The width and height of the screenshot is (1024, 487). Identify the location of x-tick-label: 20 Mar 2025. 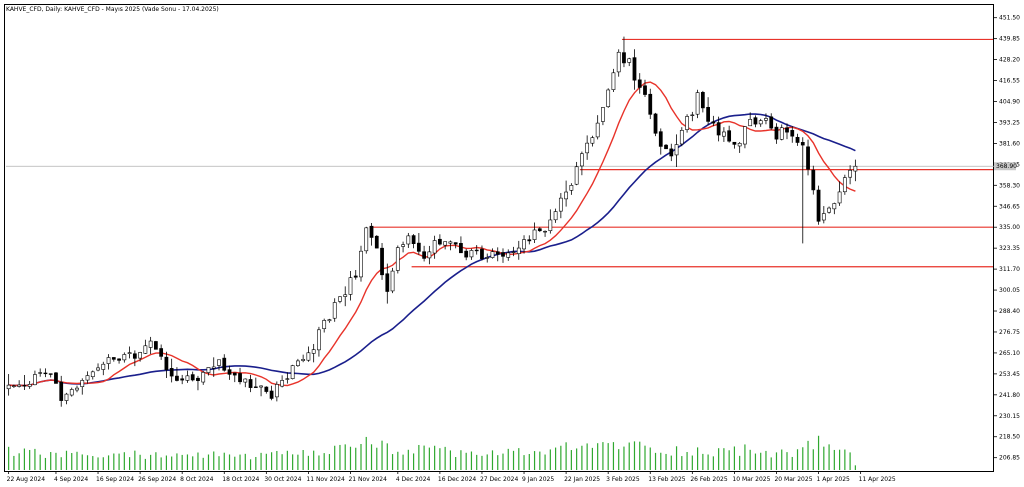
(793, 479).